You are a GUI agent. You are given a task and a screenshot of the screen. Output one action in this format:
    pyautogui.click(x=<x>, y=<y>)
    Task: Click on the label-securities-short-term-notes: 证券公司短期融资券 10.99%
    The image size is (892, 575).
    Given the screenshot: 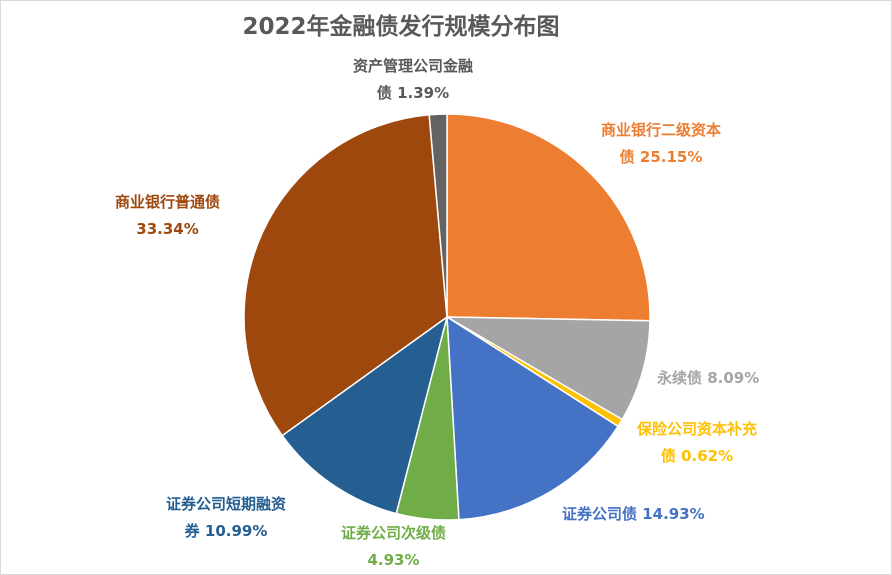 What is the action you would take?
    pyautogui.click(x=226, y=517)
    